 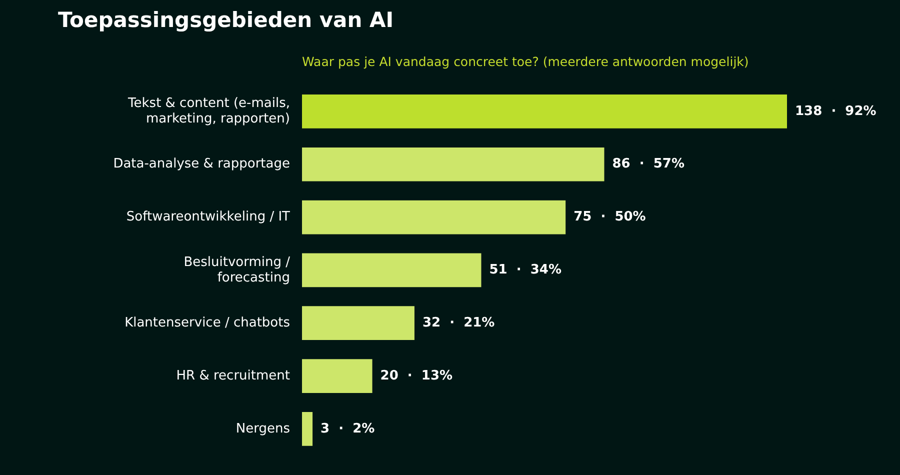 I want to click on y-tick-label: Softwareontwikkeling / IT, so click(x=208, y=217).